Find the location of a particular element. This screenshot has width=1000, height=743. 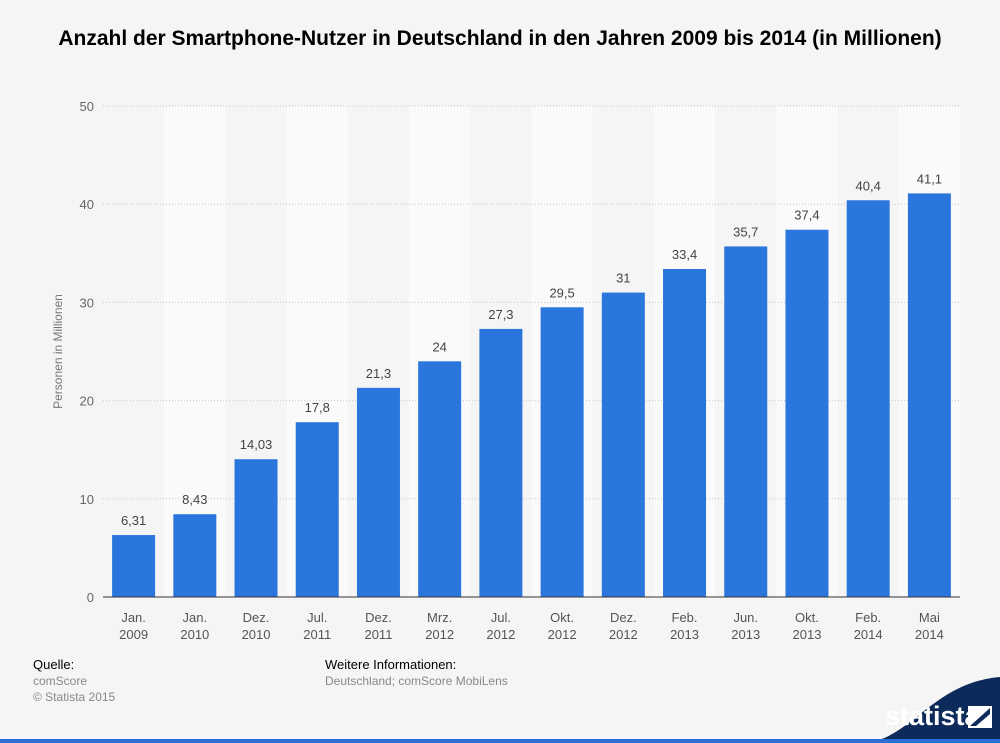

x-tick-label: Jun. is located at coordinates (745, 617).